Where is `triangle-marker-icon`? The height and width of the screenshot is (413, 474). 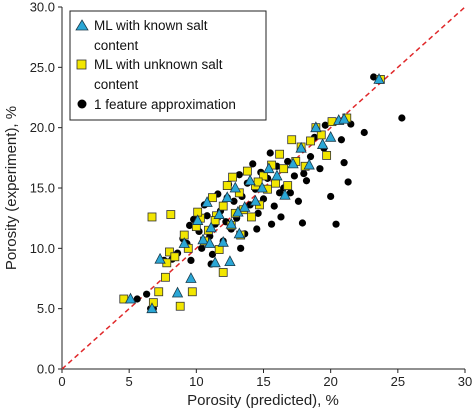
triangle-marker-icon is located at coordinates (82, 25).